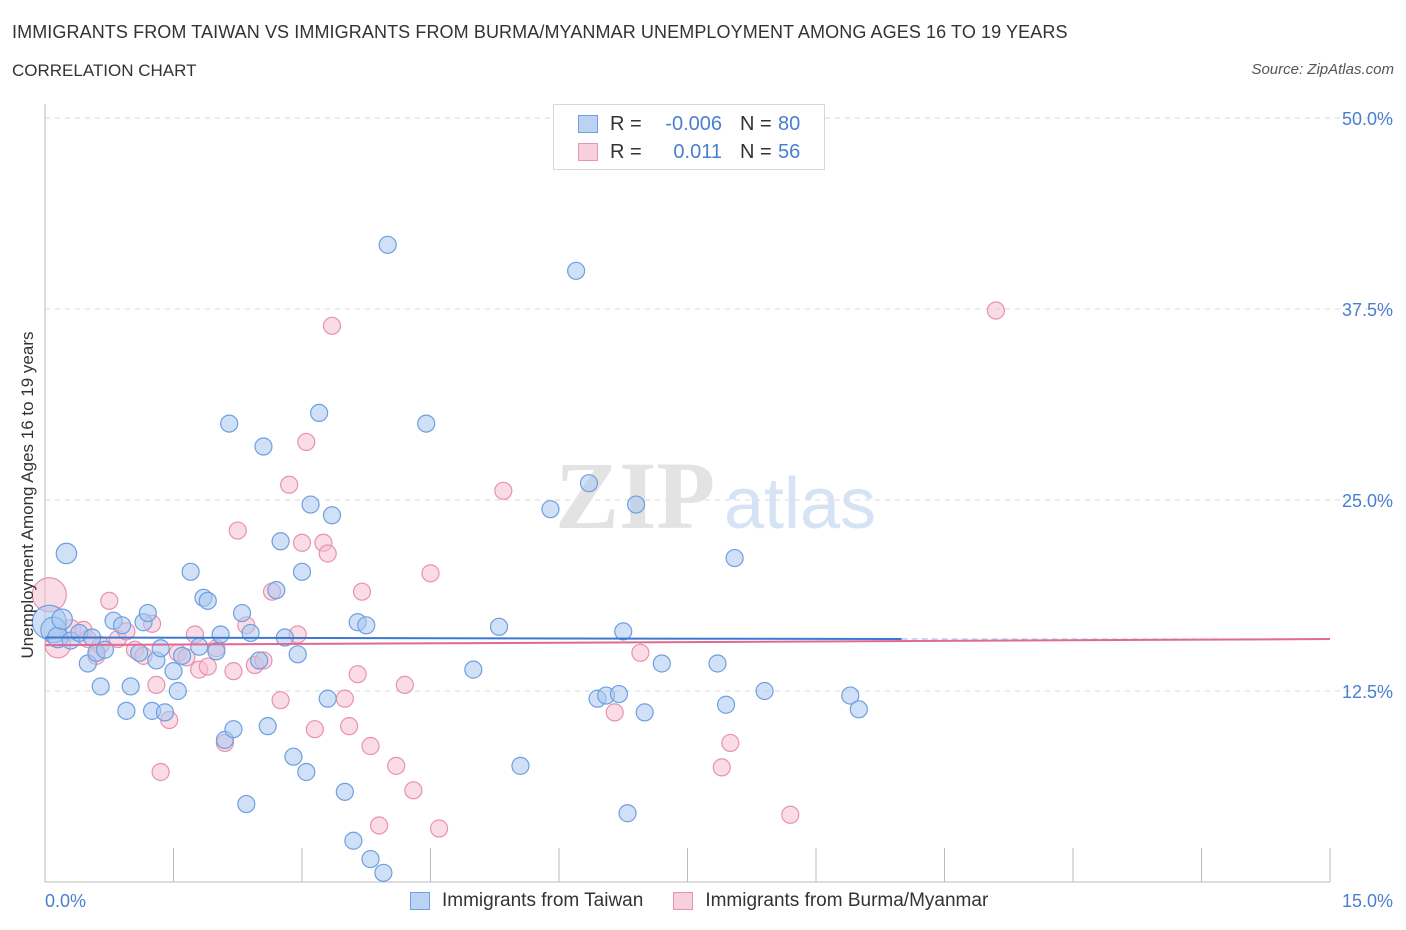  Describe the element at coordinates (588, 152) in the screenshot. I see `legend-swatch-pink` at that location.